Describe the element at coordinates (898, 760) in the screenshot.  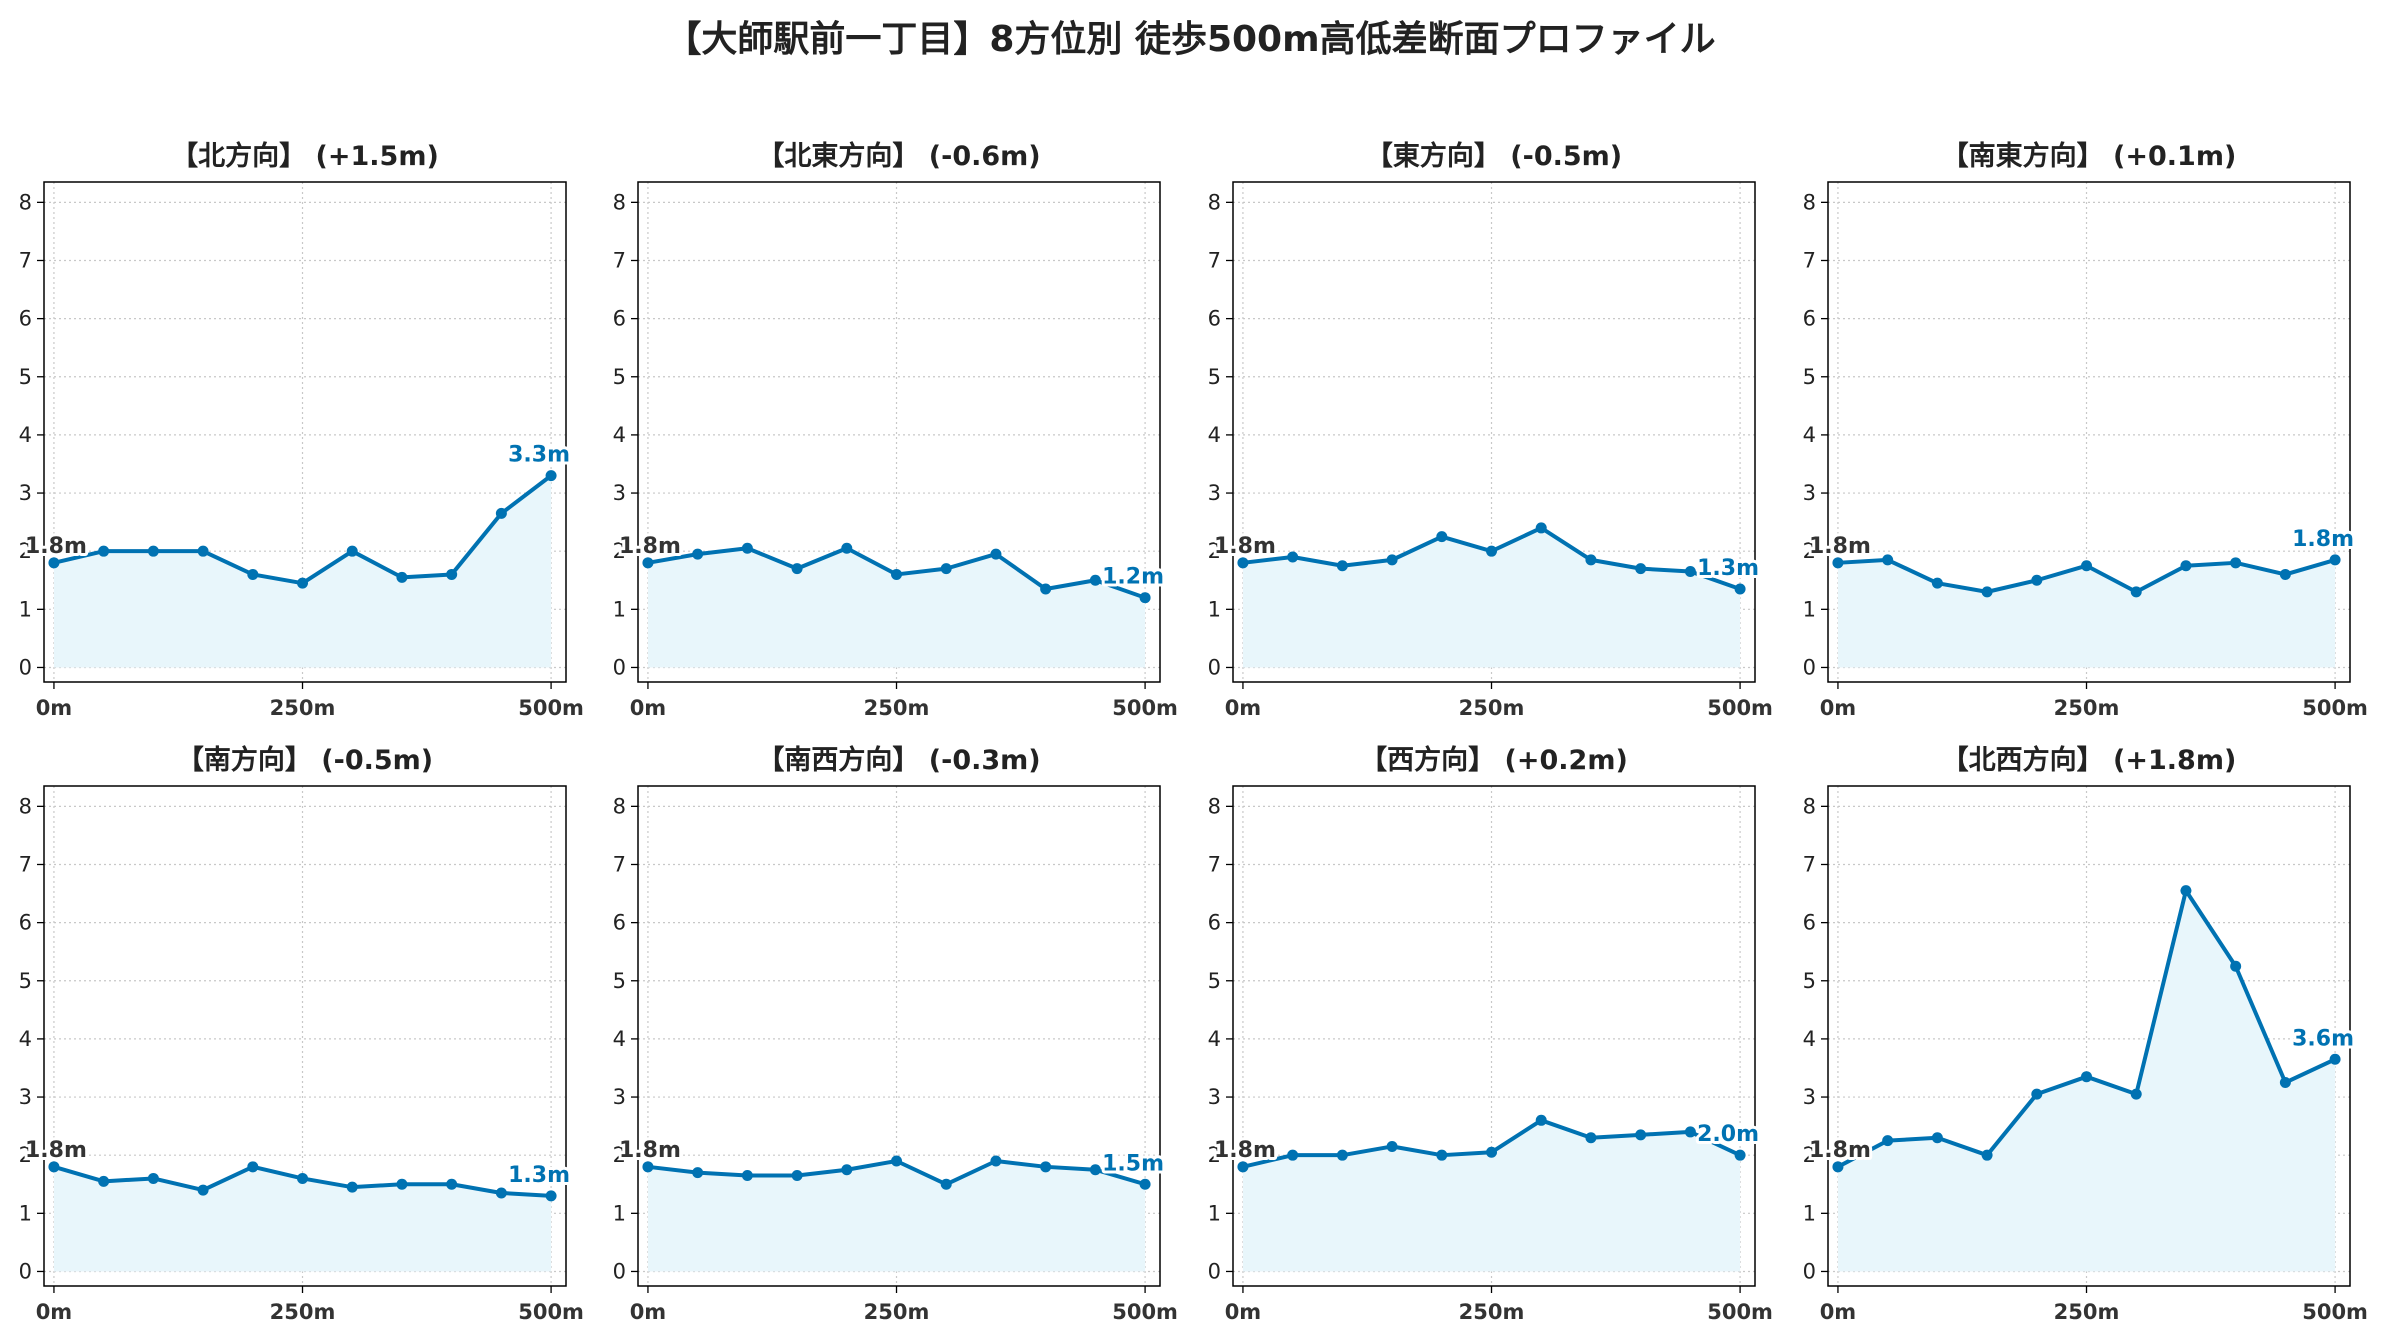
I see `panel-title: 【南西方向】 (-0.3m)` at that location.